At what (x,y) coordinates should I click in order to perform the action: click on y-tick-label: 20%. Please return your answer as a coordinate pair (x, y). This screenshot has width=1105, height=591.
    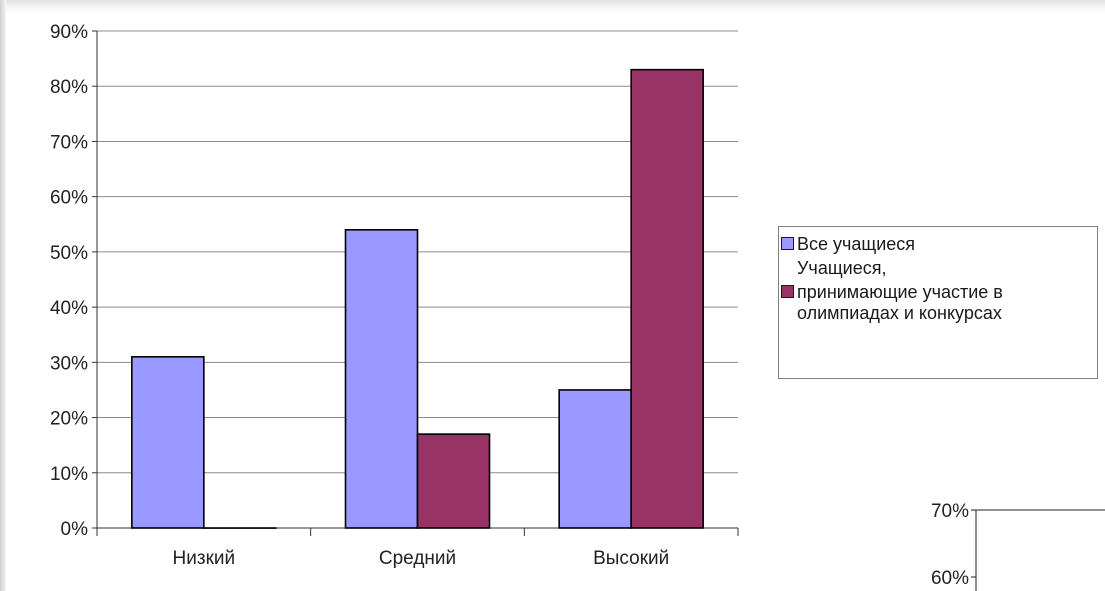
    Looking at the image, I should click on (69, 419).